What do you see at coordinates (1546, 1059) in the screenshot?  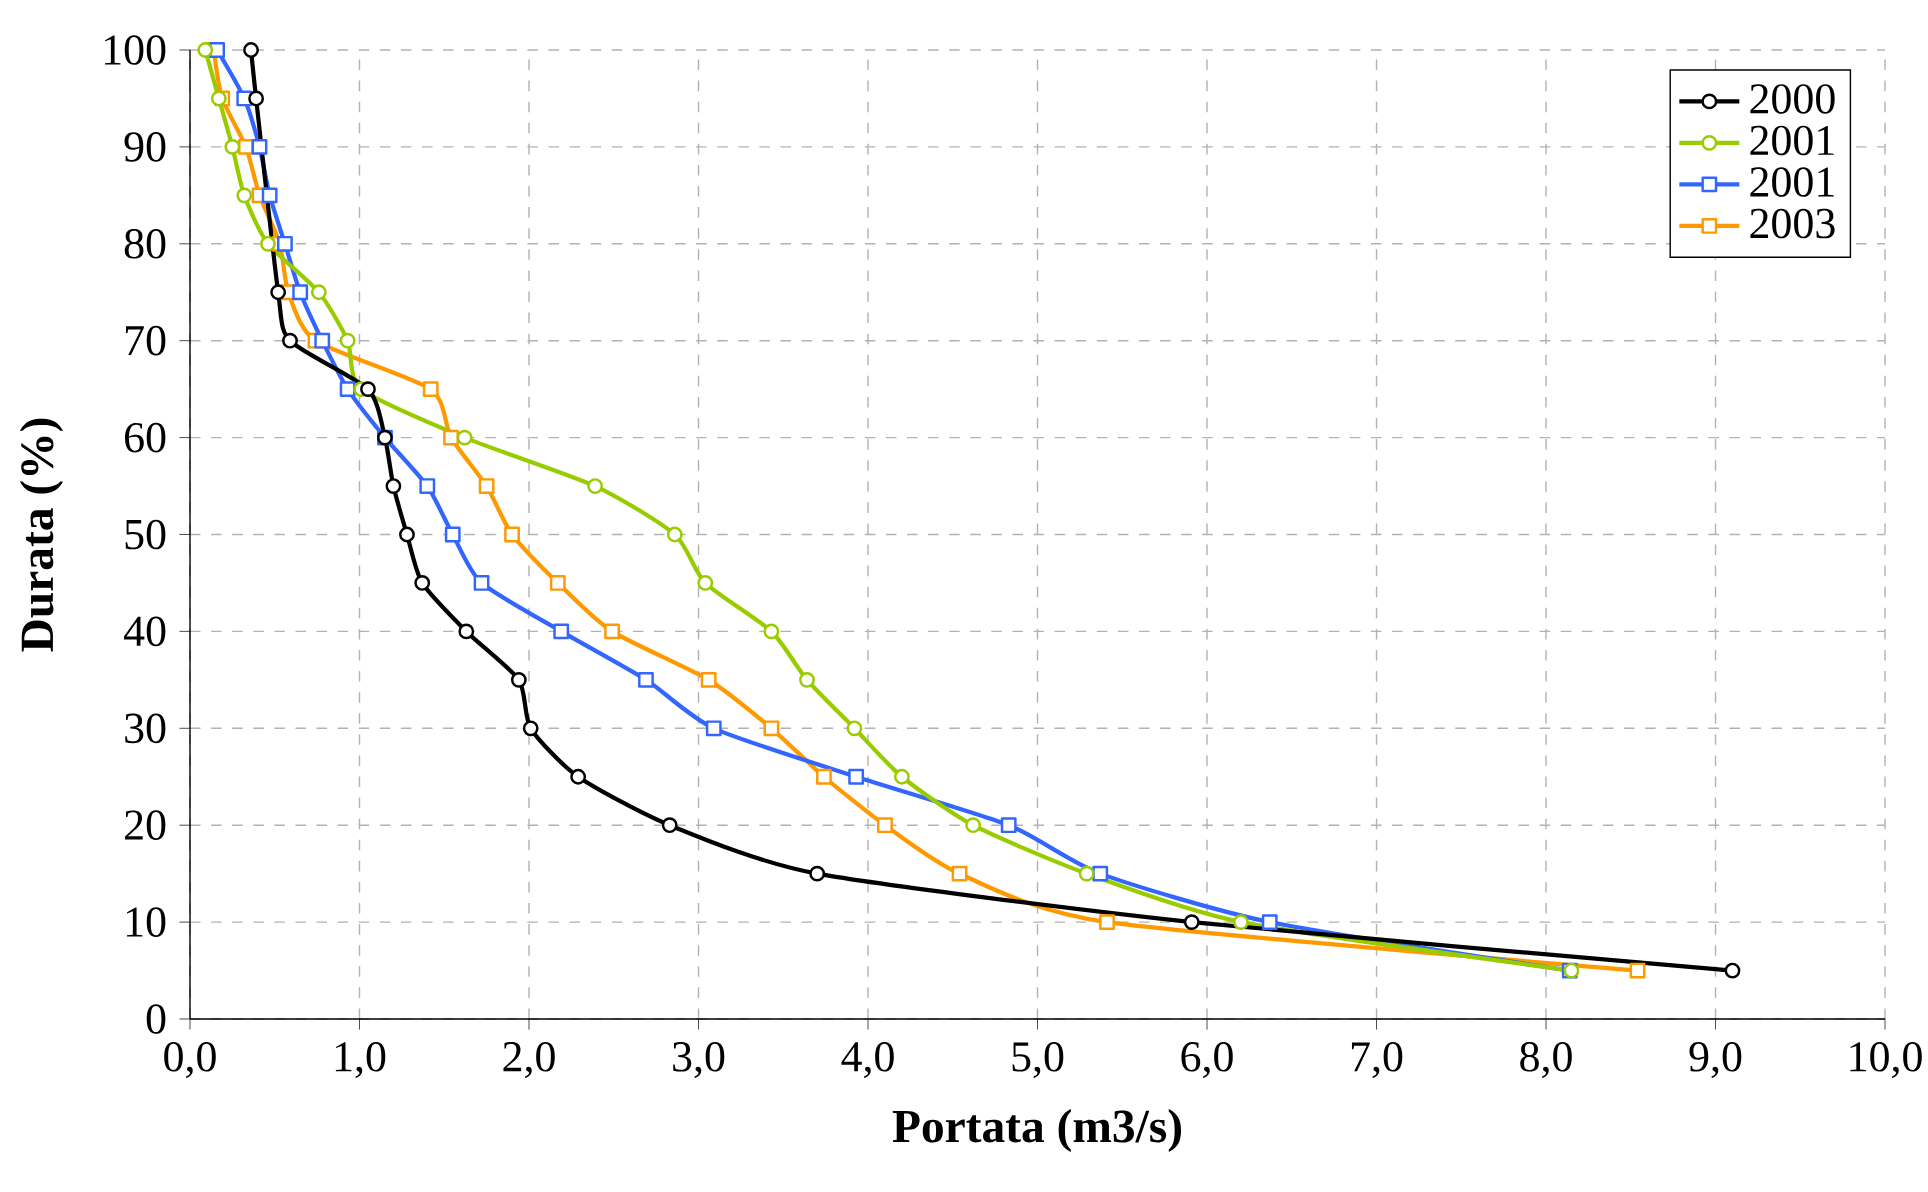 I see `x-tick-label: 8,0` at bounding box center [1546, 1059].